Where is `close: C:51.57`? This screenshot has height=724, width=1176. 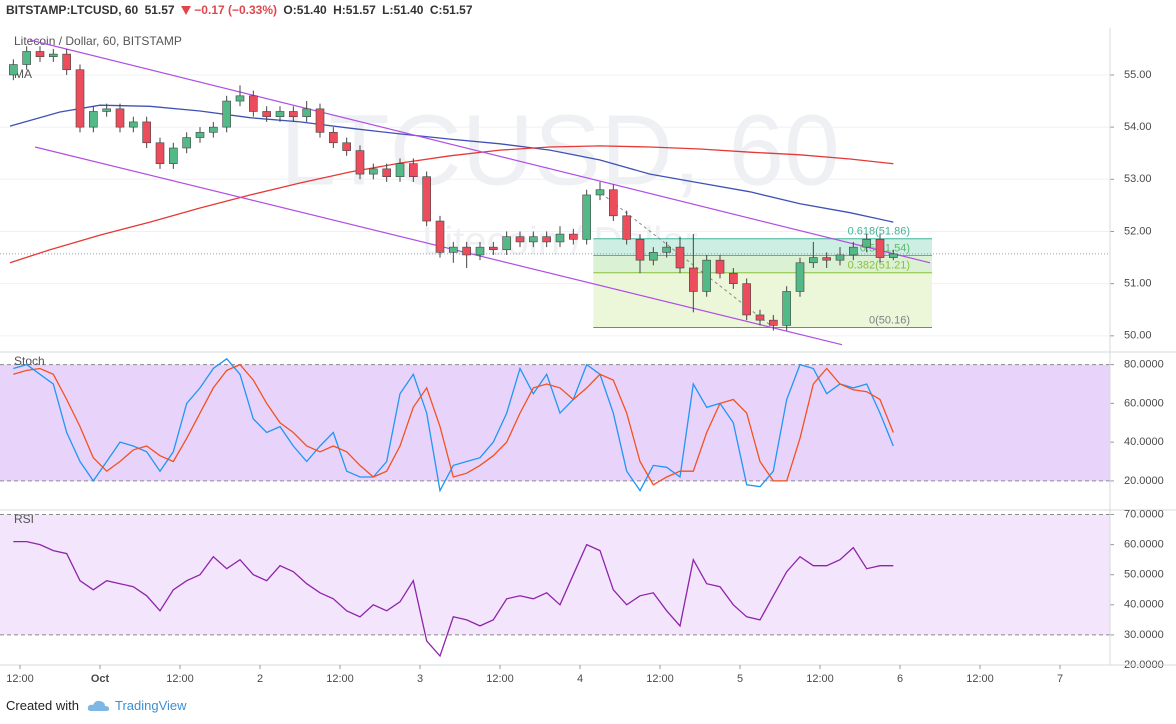
close: C:51.57 is located at coordinates (451, 10).